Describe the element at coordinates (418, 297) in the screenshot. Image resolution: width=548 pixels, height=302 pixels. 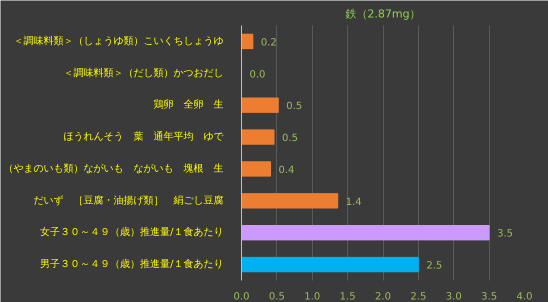
I see `text: 2.5` at that location.